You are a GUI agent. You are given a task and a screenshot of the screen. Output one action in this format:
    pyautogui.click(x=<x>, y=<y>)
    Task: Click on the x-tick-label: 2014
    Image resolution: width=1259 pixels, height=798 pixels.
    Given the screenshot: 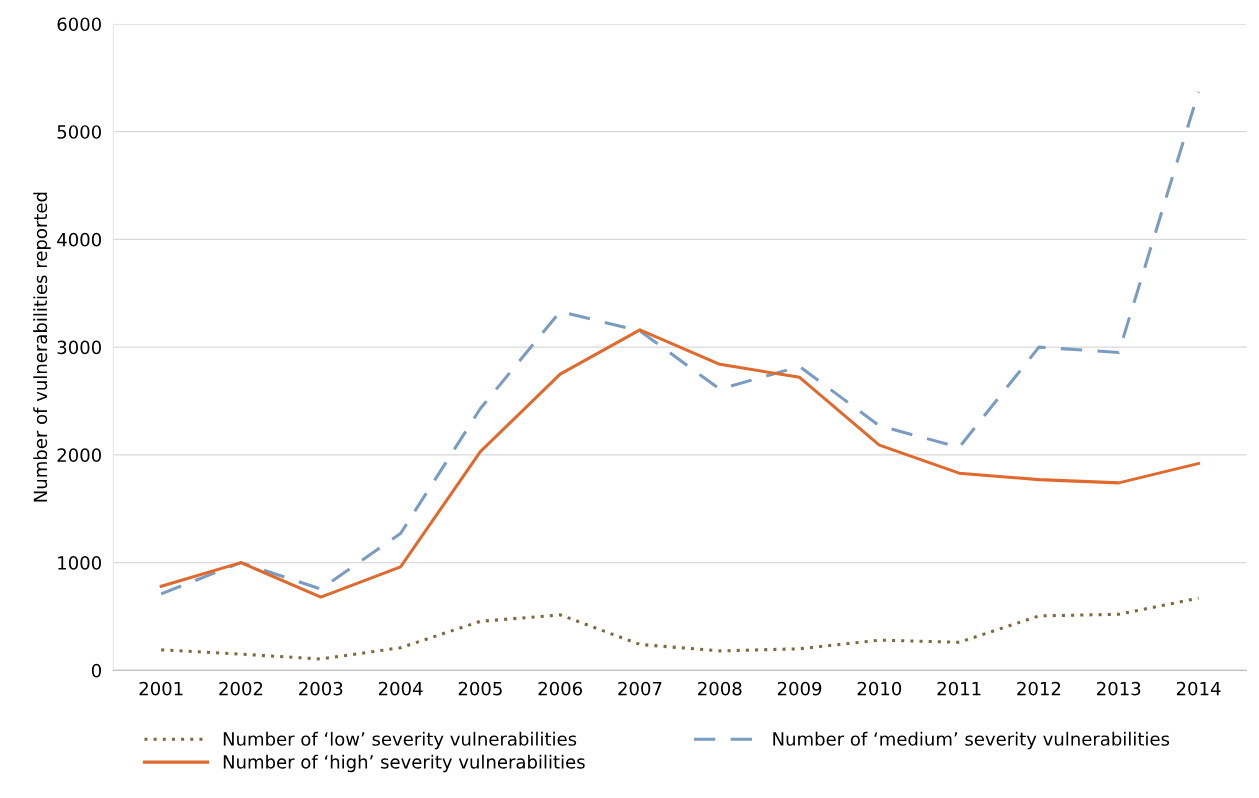 What is the action you would take?
    pyautogui.click(x=1198, y=688)
    